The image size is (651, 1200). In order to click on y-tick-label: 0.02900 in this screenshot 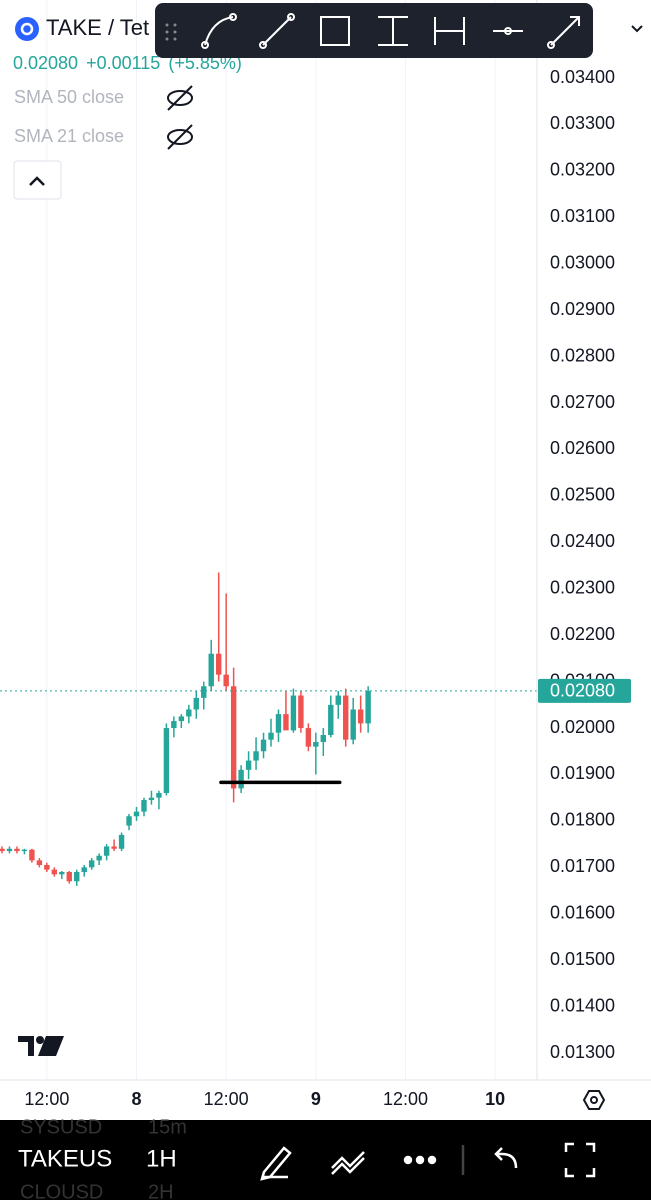, I will do `click(582, 309)`.